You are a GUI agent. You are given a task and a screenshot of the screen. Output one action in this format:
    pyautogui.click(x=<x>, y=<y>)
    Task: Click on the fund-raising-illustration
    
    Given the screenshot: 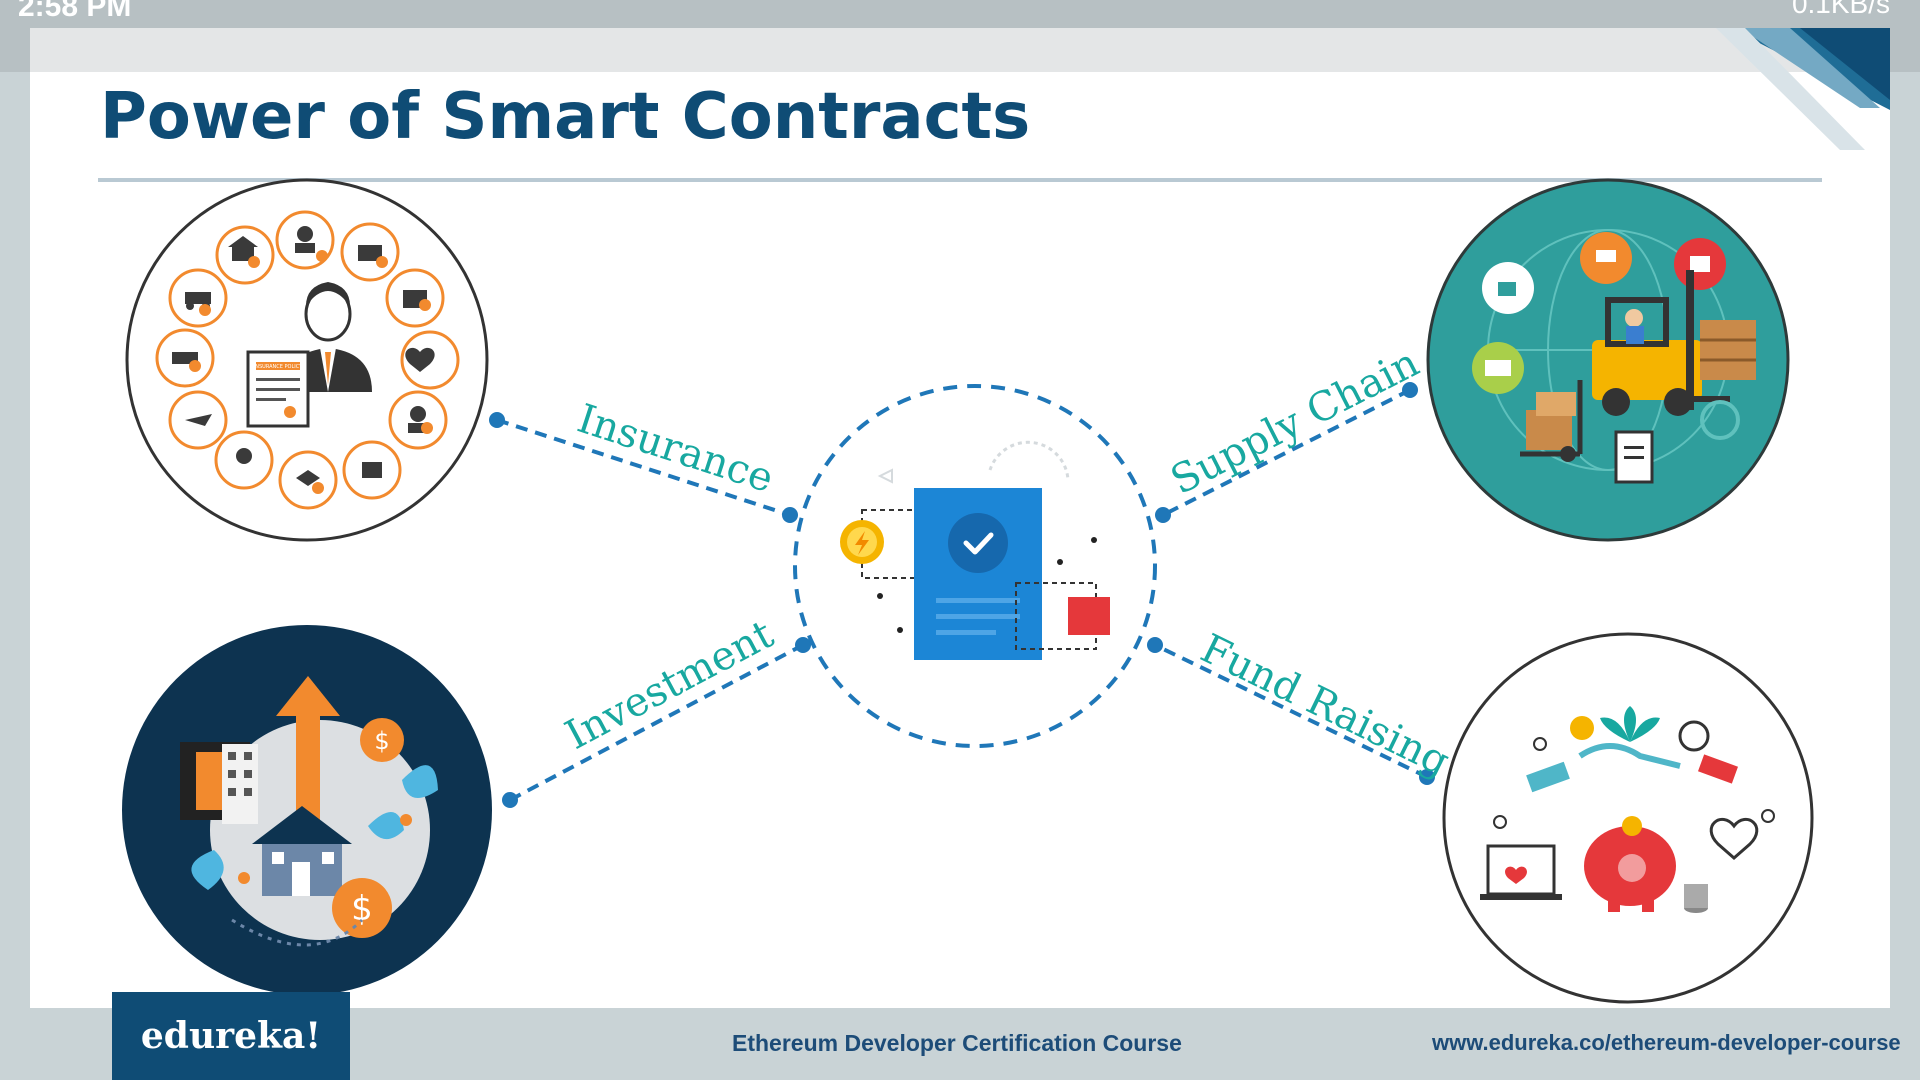 What is the action you would take?
    pyautogui.click(x=1628, y=818)
    